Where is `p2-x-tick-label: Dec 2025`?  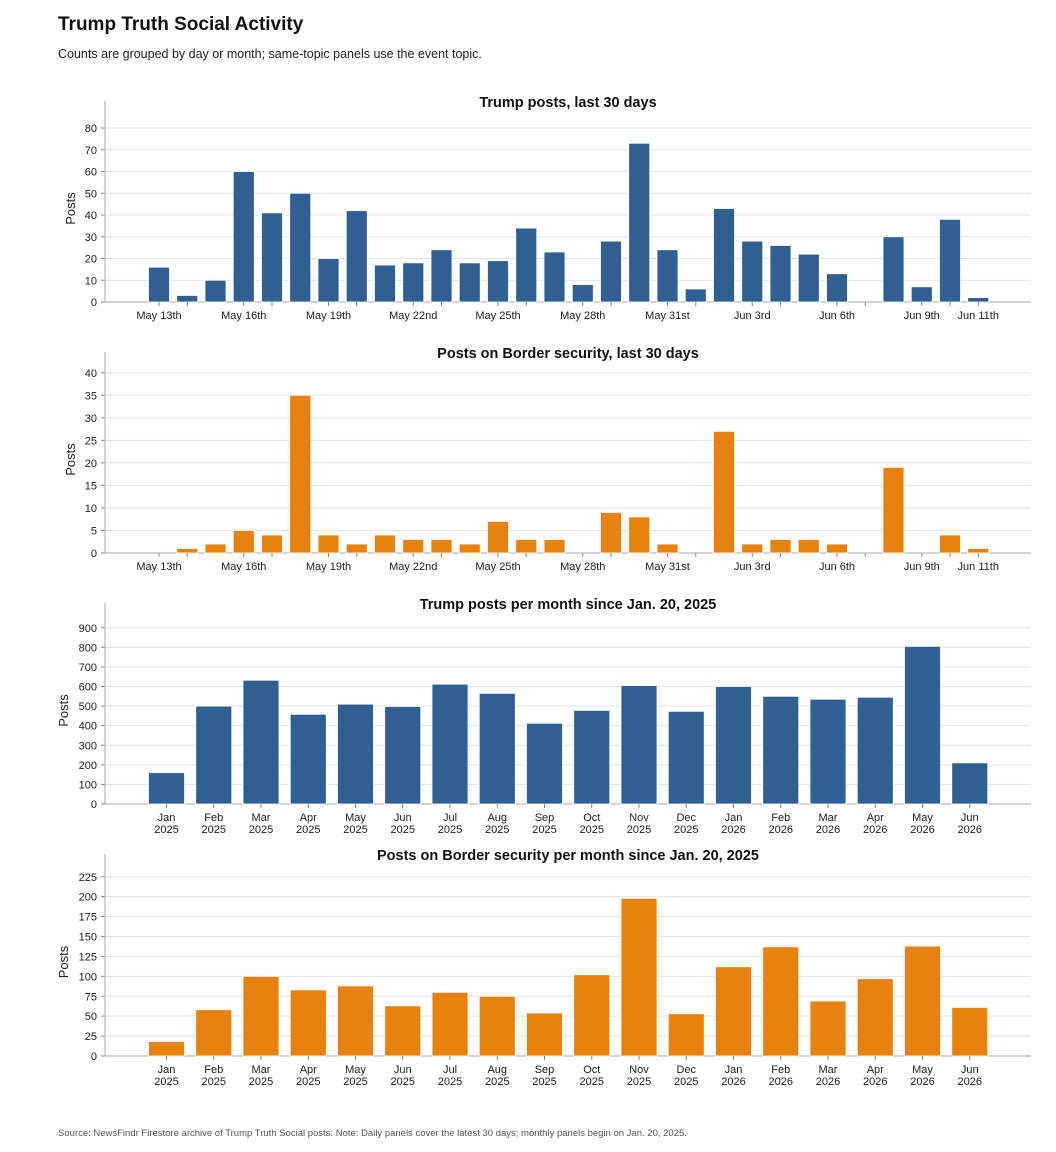 p2-x-tick-label: Dec 2025 is located at coordinates (686, 824).